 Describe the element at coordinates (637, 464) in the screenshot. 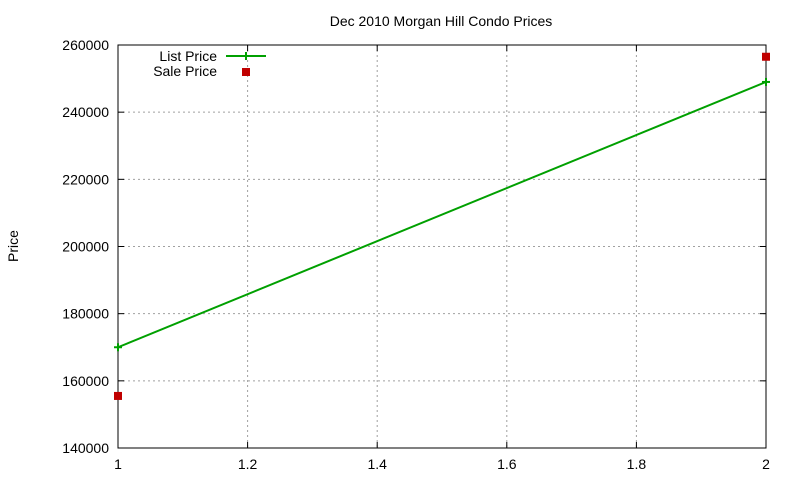

I see `x-tick-label: 1.8` at that location.